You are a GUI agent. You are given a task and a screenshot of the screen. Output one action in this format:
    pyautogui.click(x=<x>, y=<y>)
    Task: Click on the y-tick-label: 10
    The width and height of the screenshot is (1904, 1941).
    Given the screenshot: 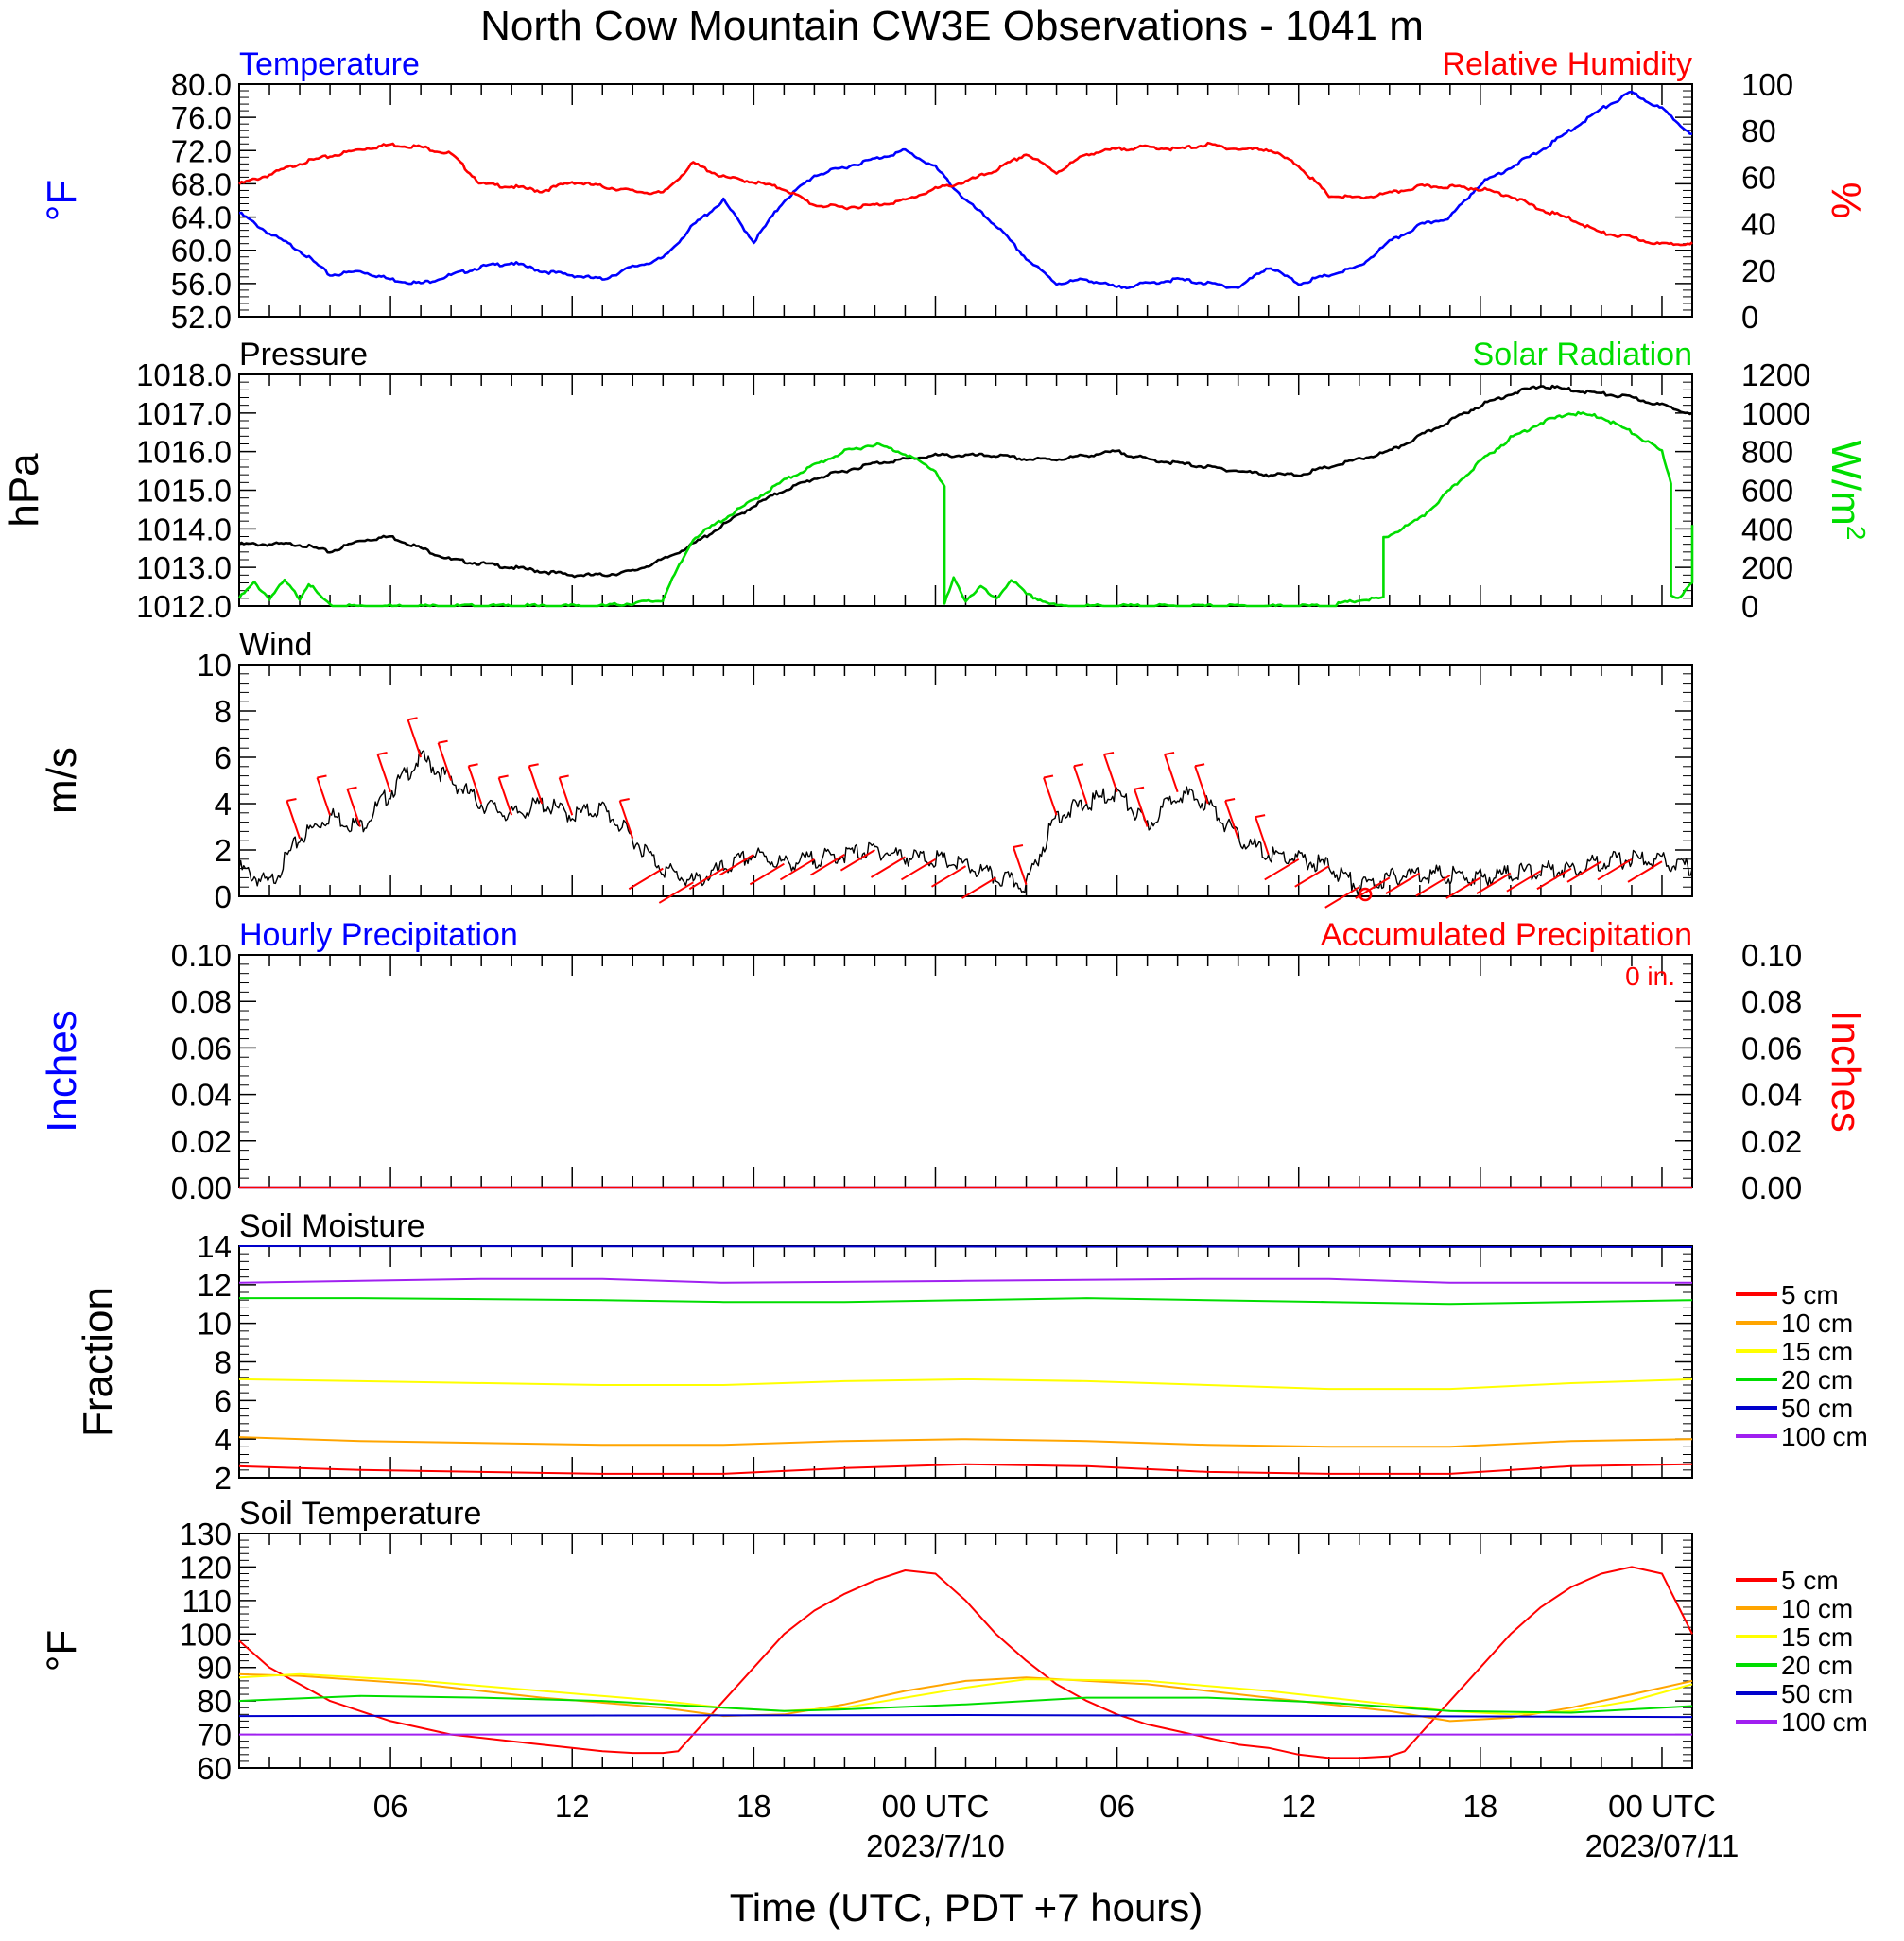 What is the action you would take?
    pyautogui.click(x=215, y=1324)
    